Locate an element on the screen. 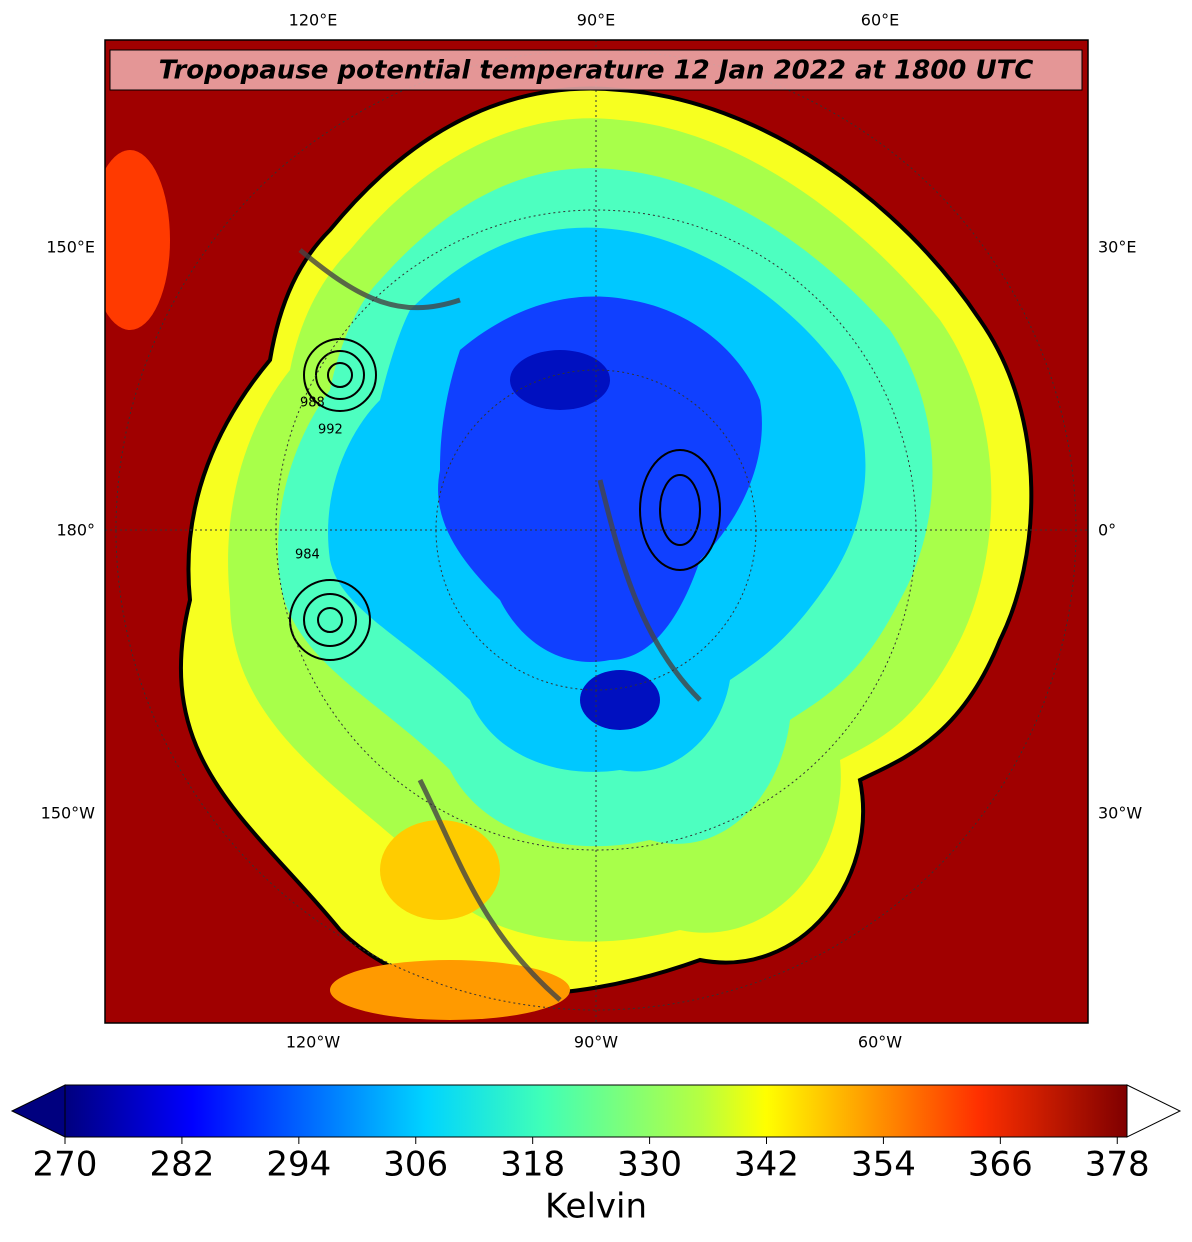  lon-label: 120°E is located at coordinates (313, 20).